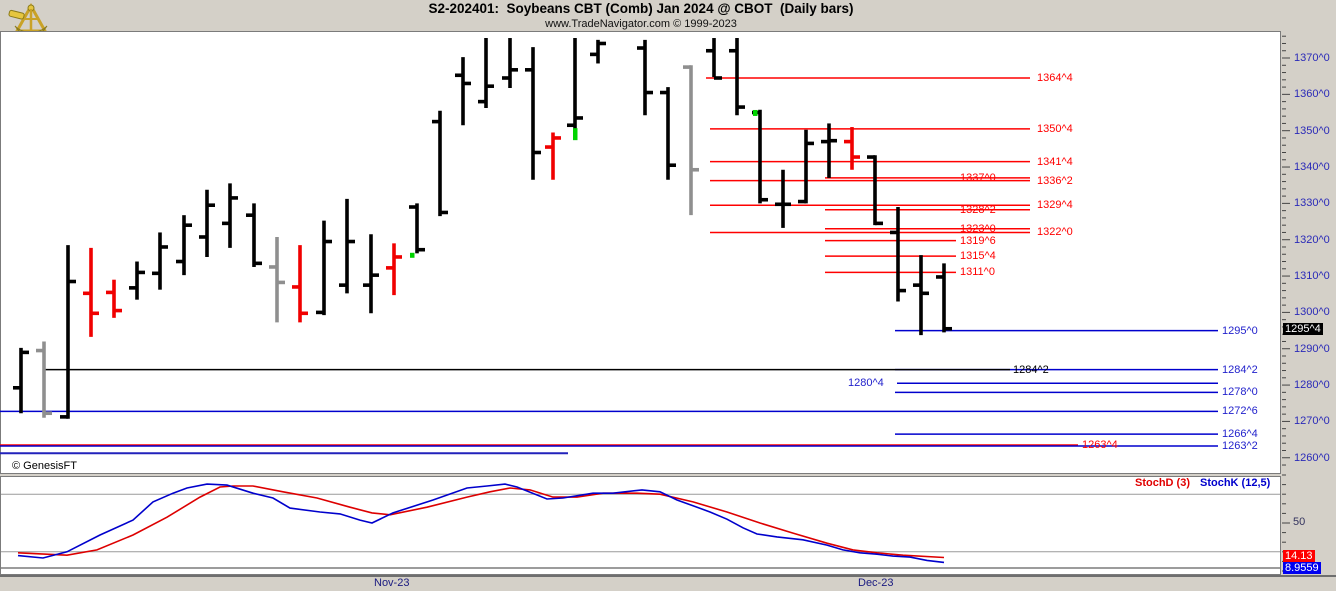 The height and width of the screenshot is (591, 1336). I want to click on x-axis-label: Dec-23, so click(876, 583).